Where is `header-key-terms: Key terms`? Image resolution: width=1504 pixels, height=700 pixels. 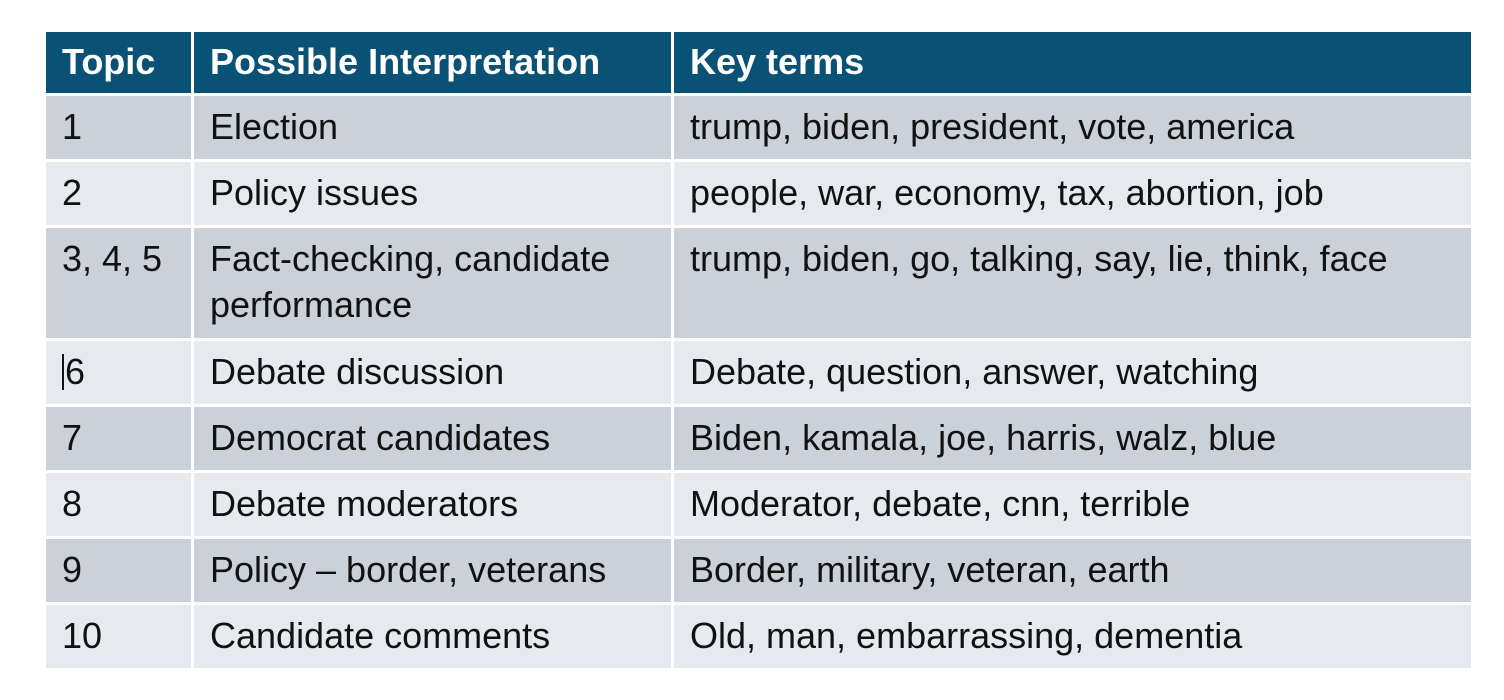 header-key-terms: Key terms is located at coordinates (1072, 62).